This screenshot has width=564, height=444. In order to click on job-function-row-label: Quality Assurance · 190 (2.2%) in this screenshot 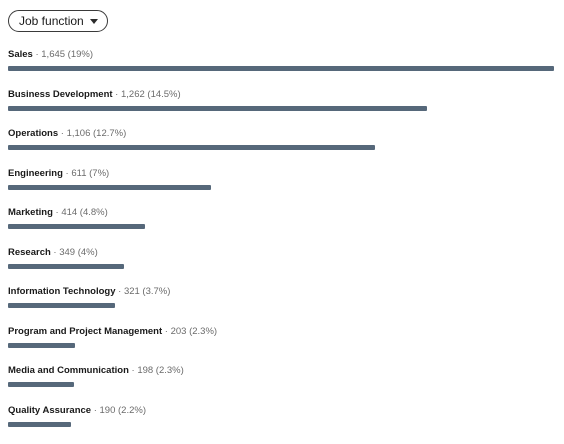, I will do `click(282, 411)`.